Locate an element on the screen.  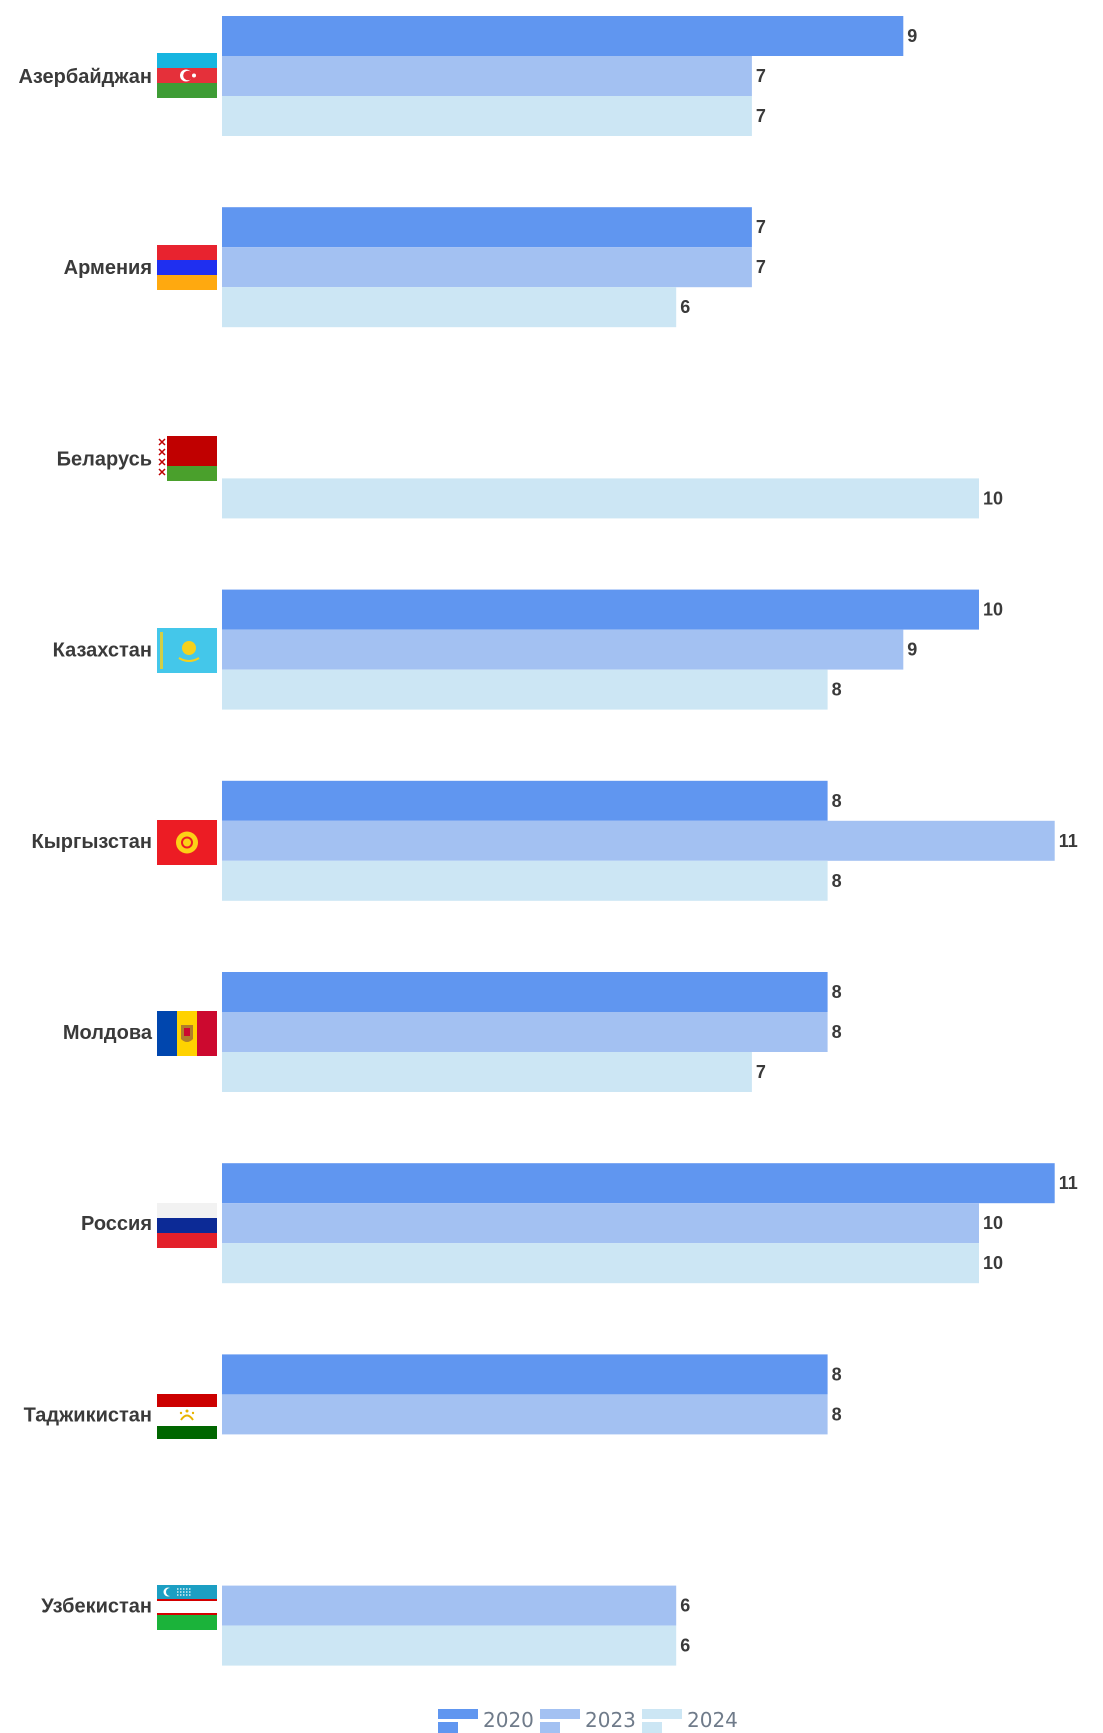
moldova-flag-icon is located at coordinates (187, 1033).